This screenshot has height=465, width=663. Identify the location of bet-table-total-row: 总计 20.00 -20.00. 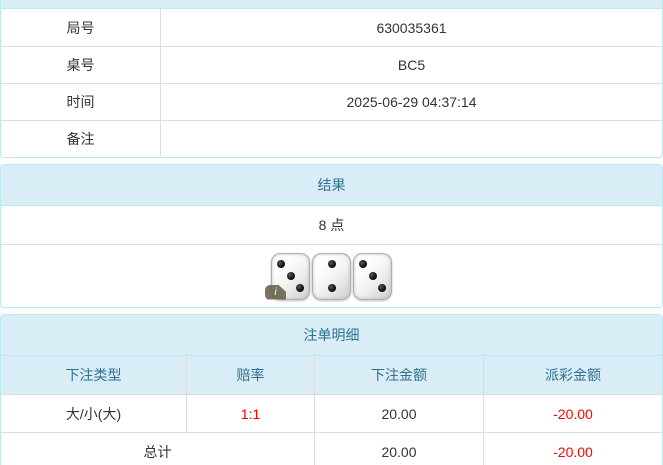
(331, 448).